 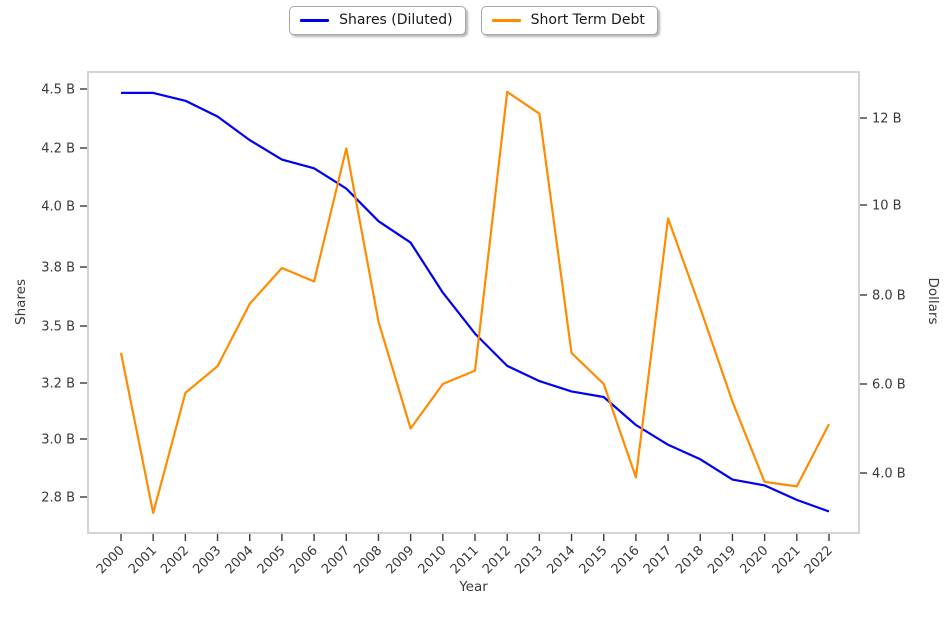 I want to click on right-tick-label: 6.0 B, so click(x=889, y=385).